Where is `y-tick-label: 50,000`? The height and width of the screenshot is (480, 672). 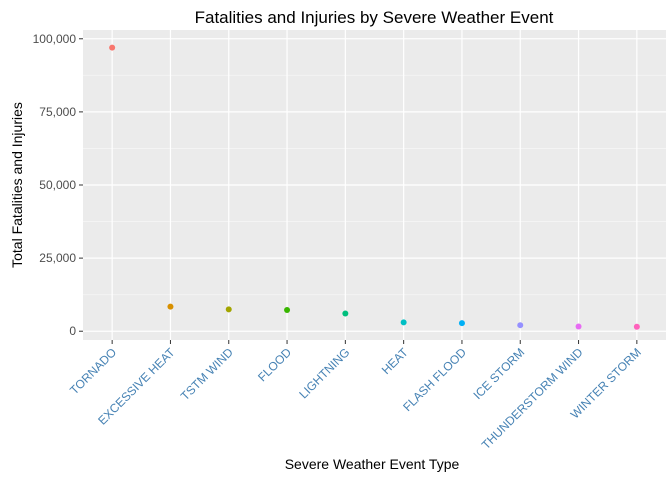
y-tick-label: 50,000 is located at coordinates (57, 185).